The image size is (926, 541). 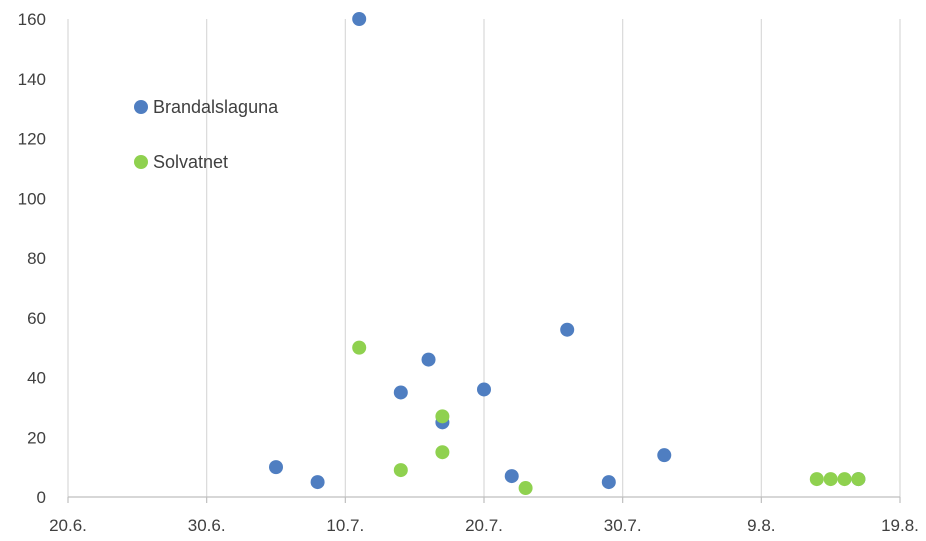 I want to click on y-tick-label: 0, so click(x=41, y=497).